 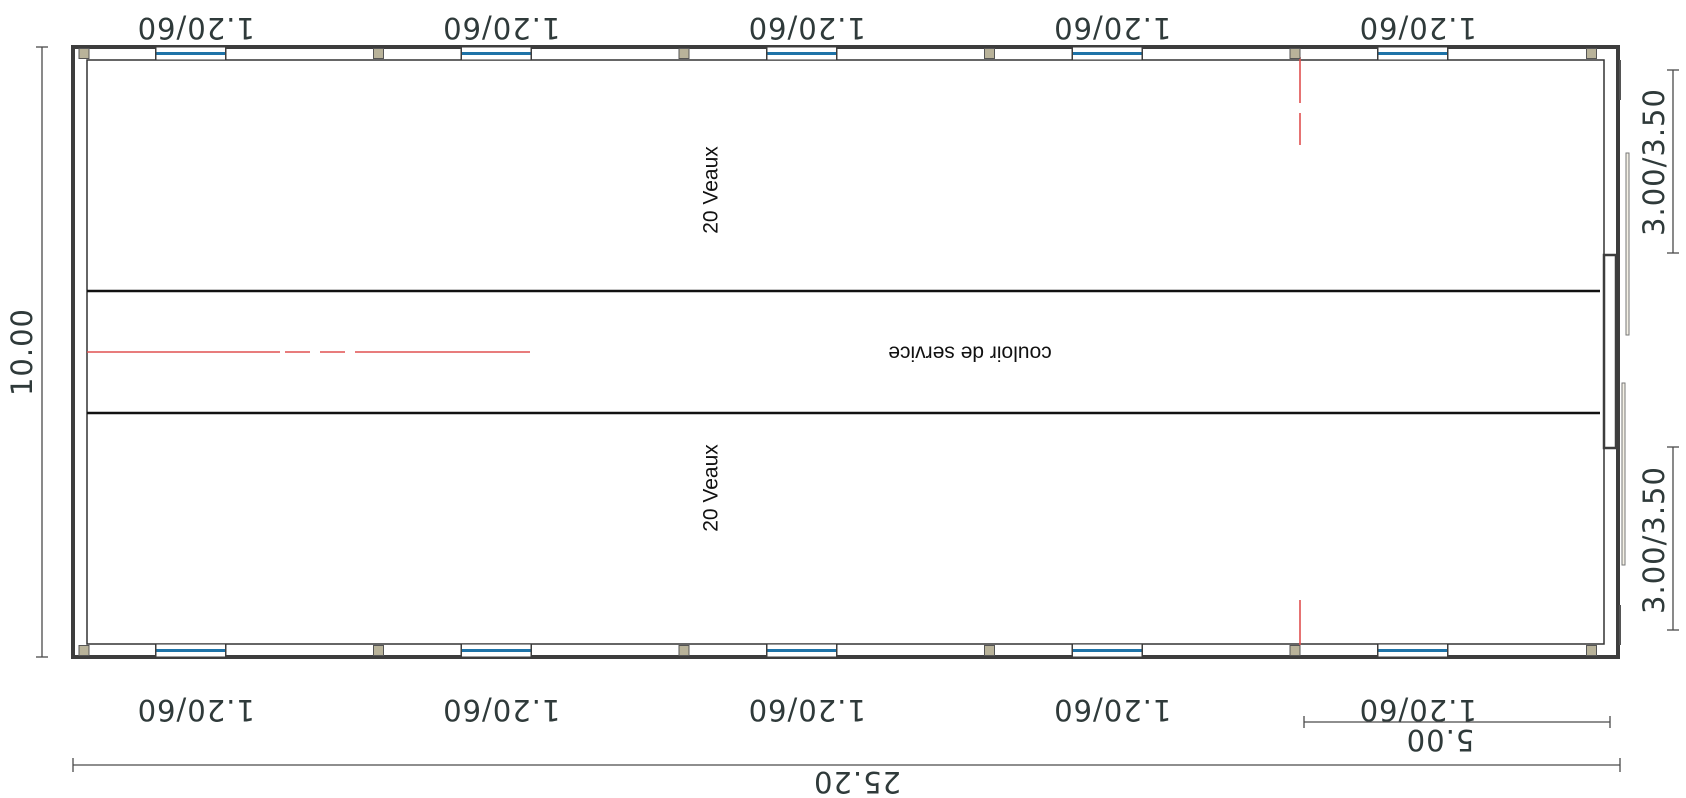 I want to click on door-label-north: 3.00/3.50, so click(x=1654, y=162).